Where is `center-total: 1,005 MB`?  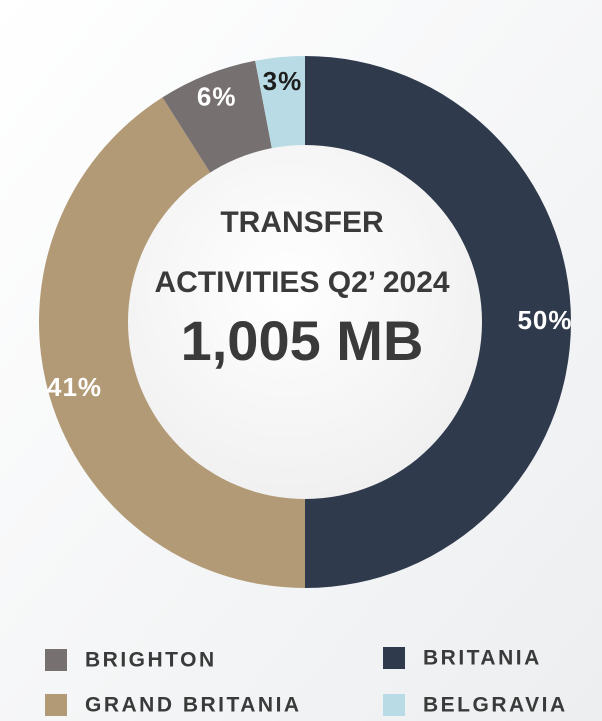 center-total: 1,005 MB is located at coordinates (302, 340).